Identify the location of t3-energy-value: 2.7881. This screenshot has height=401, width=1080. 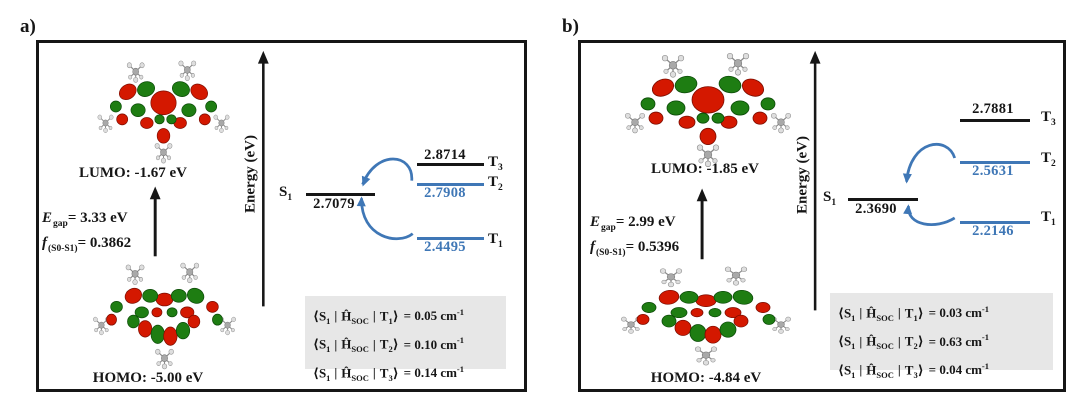
(993, 109).